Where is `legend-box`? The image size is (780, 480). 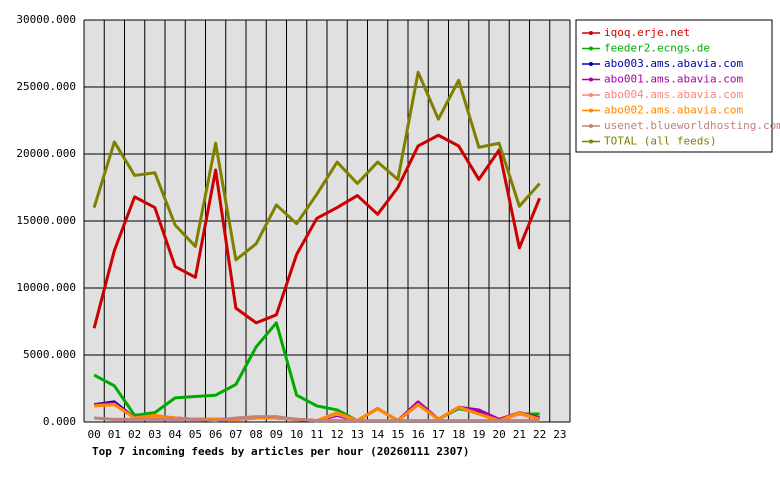
legend-box is located at coordinates (674, 86).